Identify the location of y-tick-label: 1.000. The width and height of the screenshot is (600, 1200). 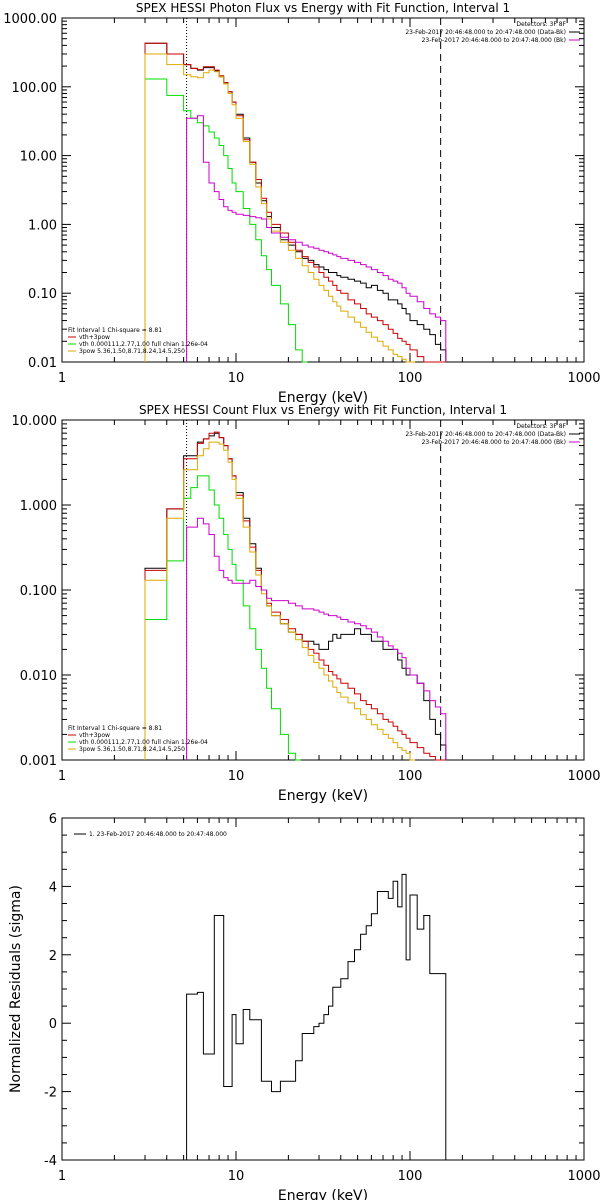
(38, 506).